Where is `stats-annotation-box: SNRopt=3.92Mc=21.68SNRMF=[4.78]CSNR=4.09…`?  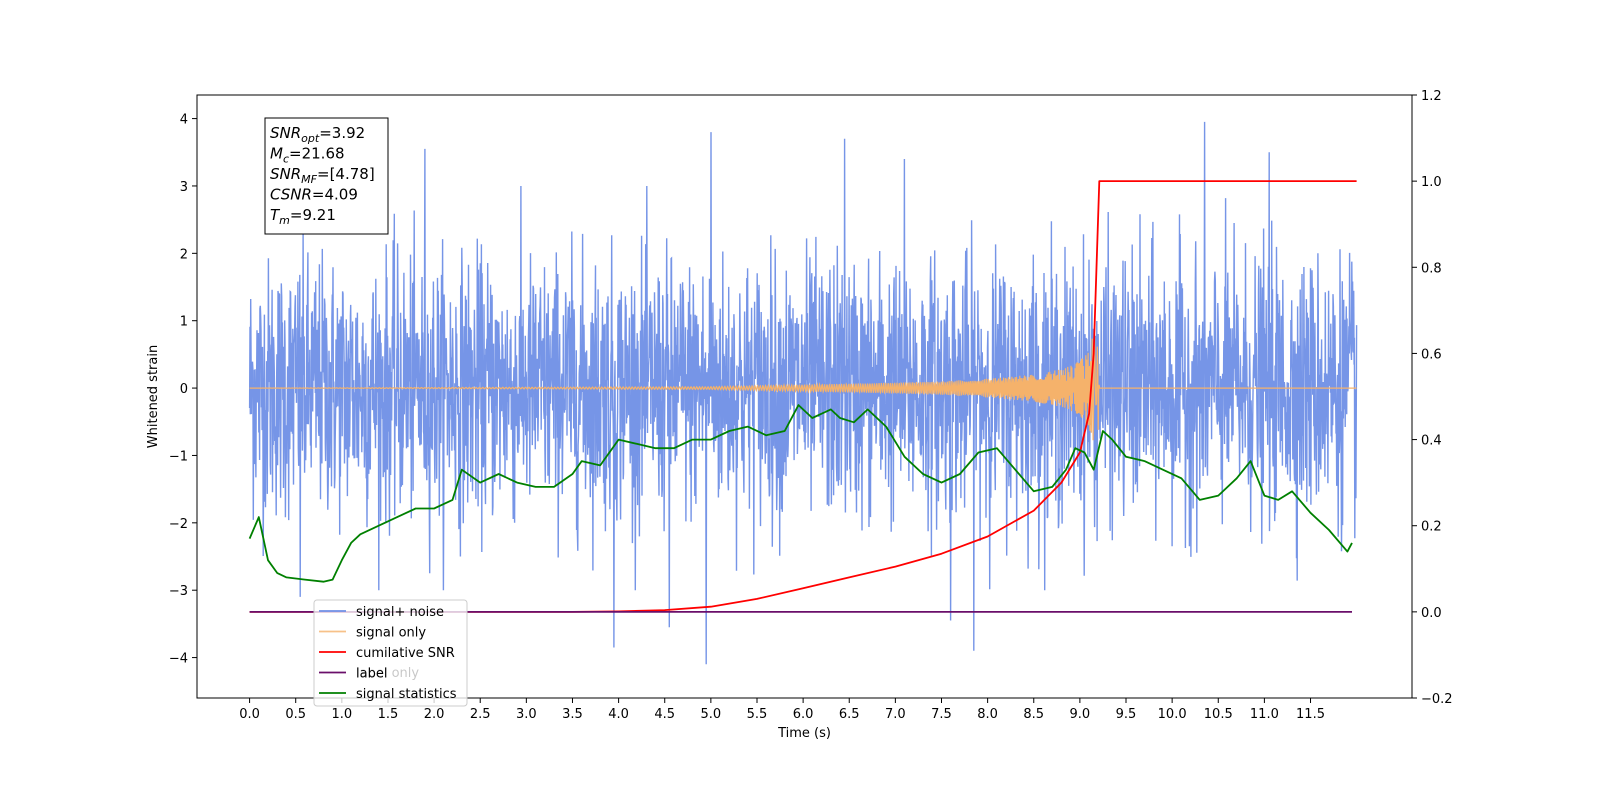
stats-annotation-box: SNRopt=3.92Mc=21.68SNRMF=[4.78]CSNR=4.09… is located at coordinates (326, 176).